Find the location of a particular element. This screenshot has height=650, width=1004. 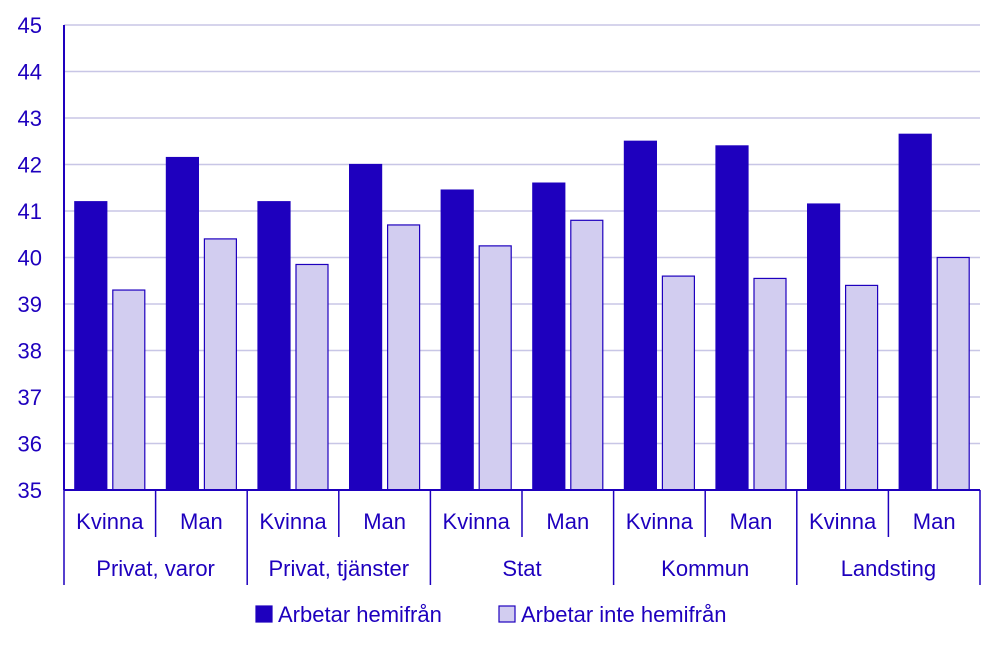

group-label: Landsting is located at coordinates (888, 568).